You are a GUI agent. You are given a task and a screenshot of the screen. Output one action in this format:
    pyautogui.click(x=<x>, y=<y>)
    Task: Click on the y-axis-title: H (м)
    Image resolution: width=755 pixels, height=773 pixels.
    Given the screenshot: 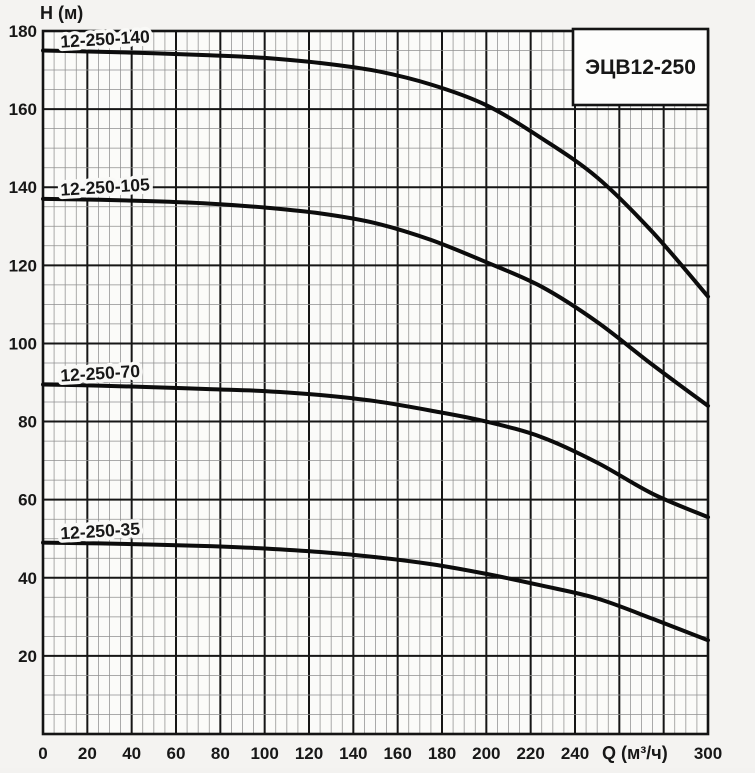 What is the action you would take?
    pyautogui.click(x=61, y=13)
    